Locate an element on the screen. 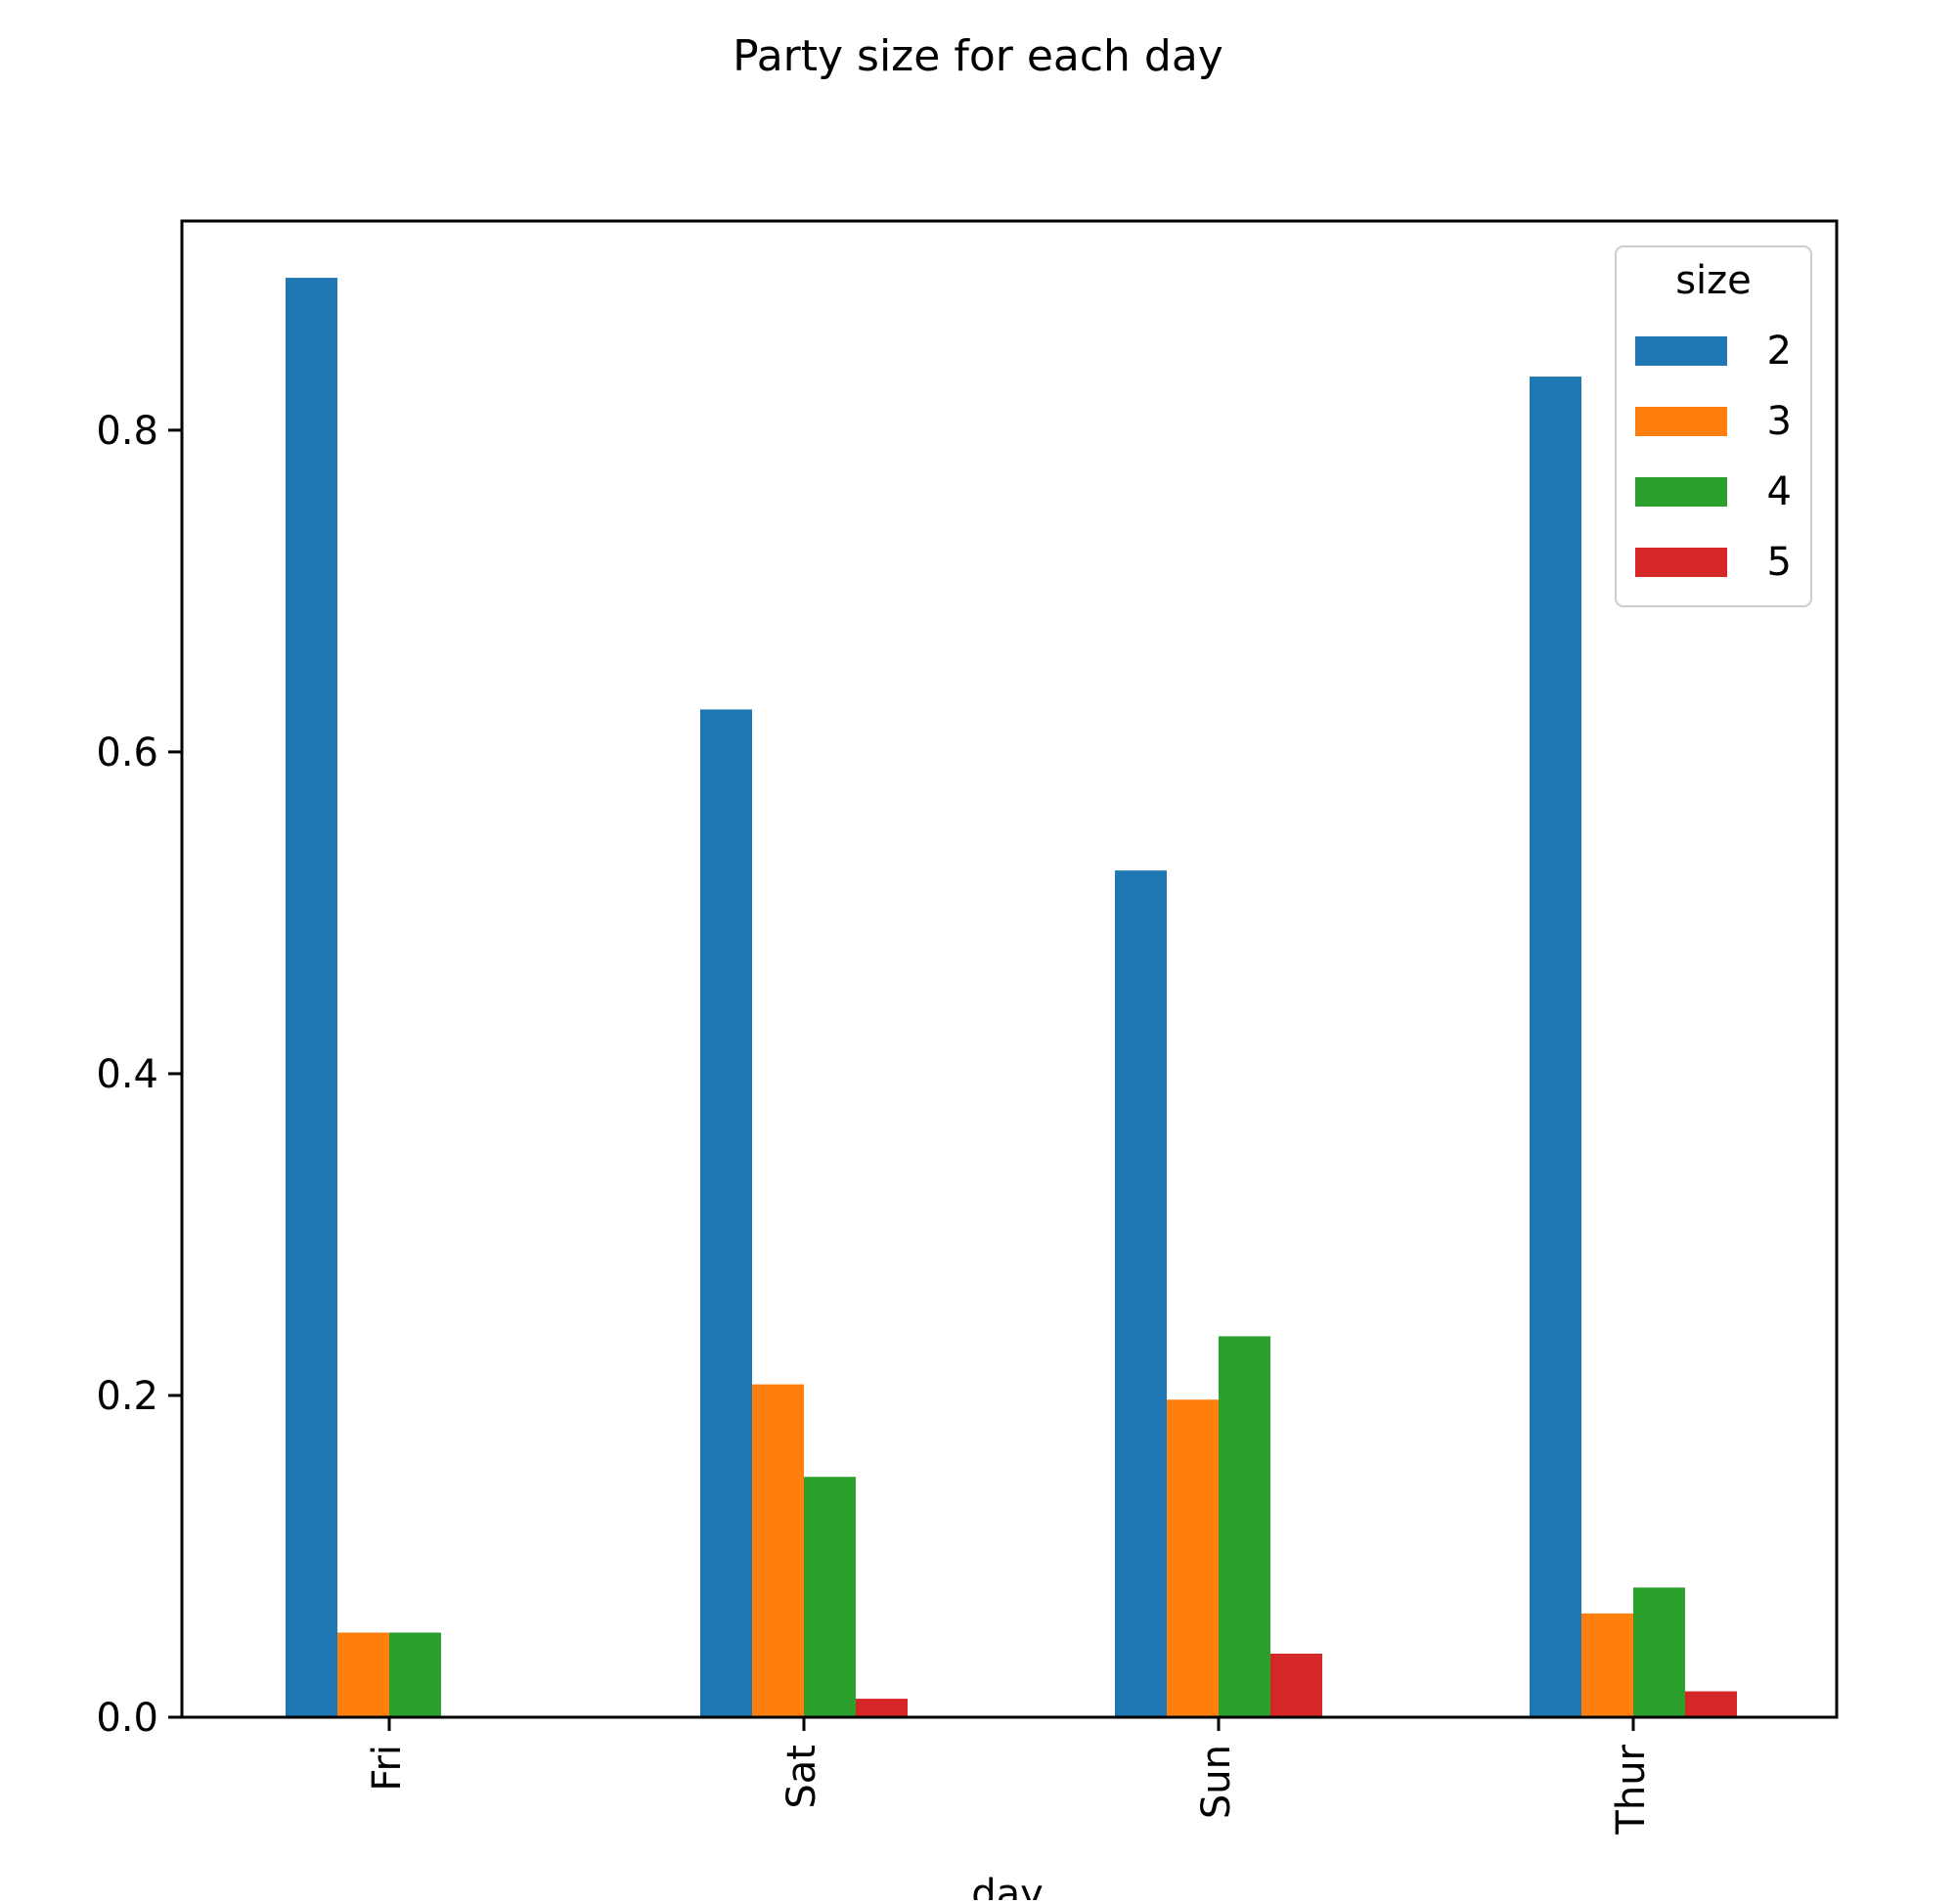  y-tick-label: 0.2 is located at coordinates (127, 1396).